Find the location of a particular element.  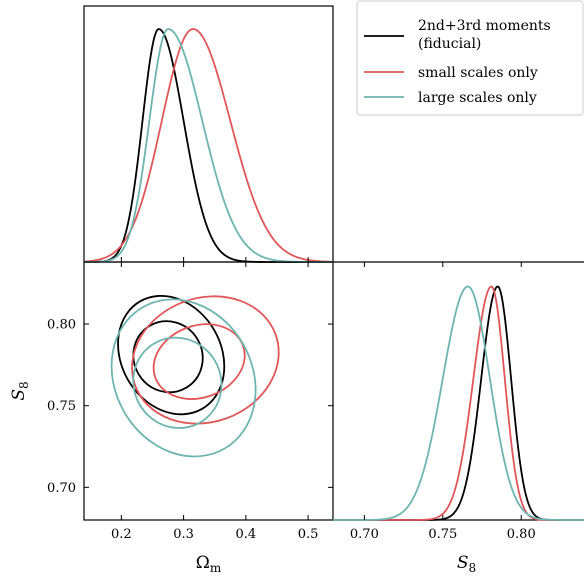

legend-entry-label: large scales only is located at coordinates (477, 98).